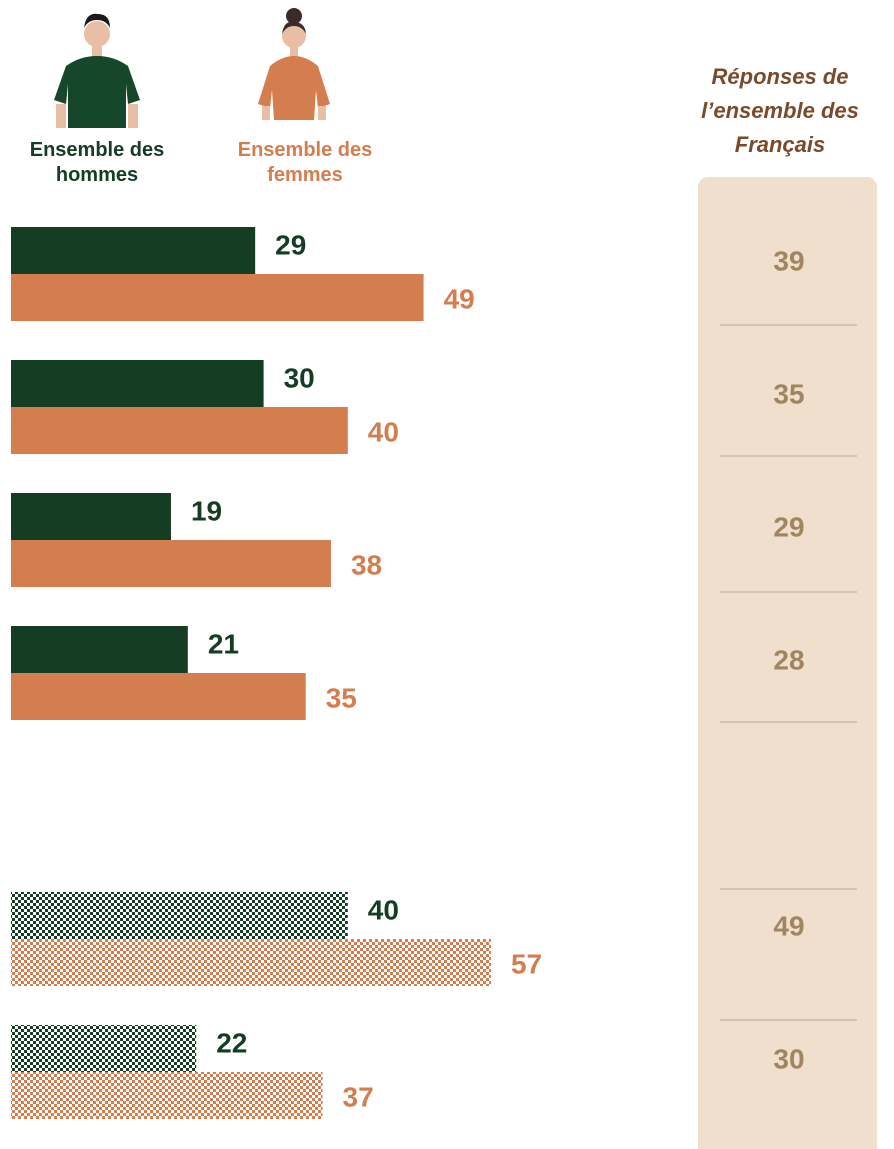 The image size is (894, 1149). I want to click on legend-women: Ensemble des femmes, so click(305, 162).